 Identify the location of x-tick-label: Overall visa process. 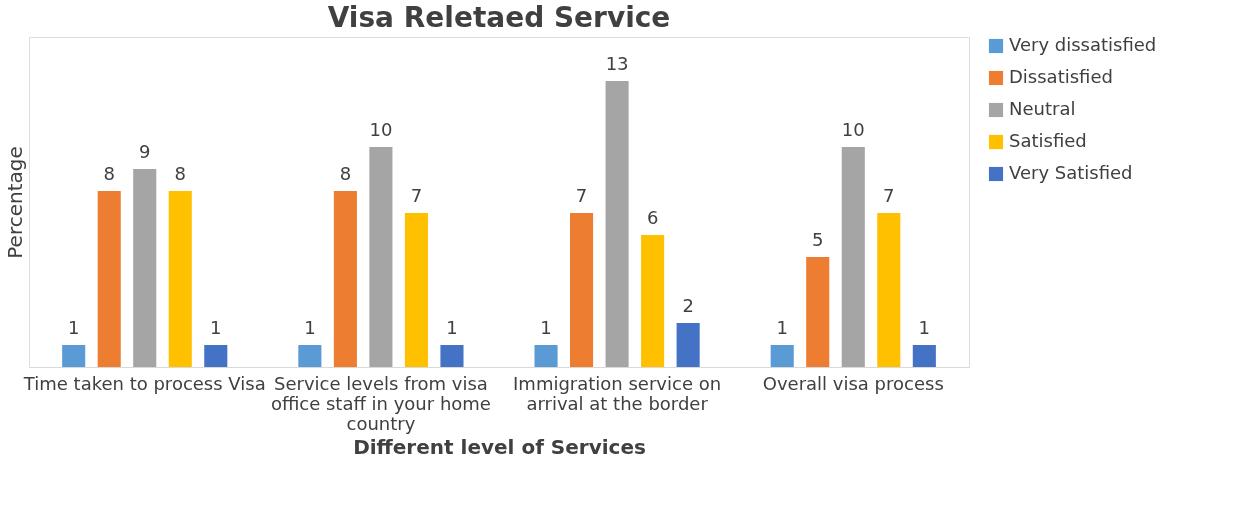
(853, 383).